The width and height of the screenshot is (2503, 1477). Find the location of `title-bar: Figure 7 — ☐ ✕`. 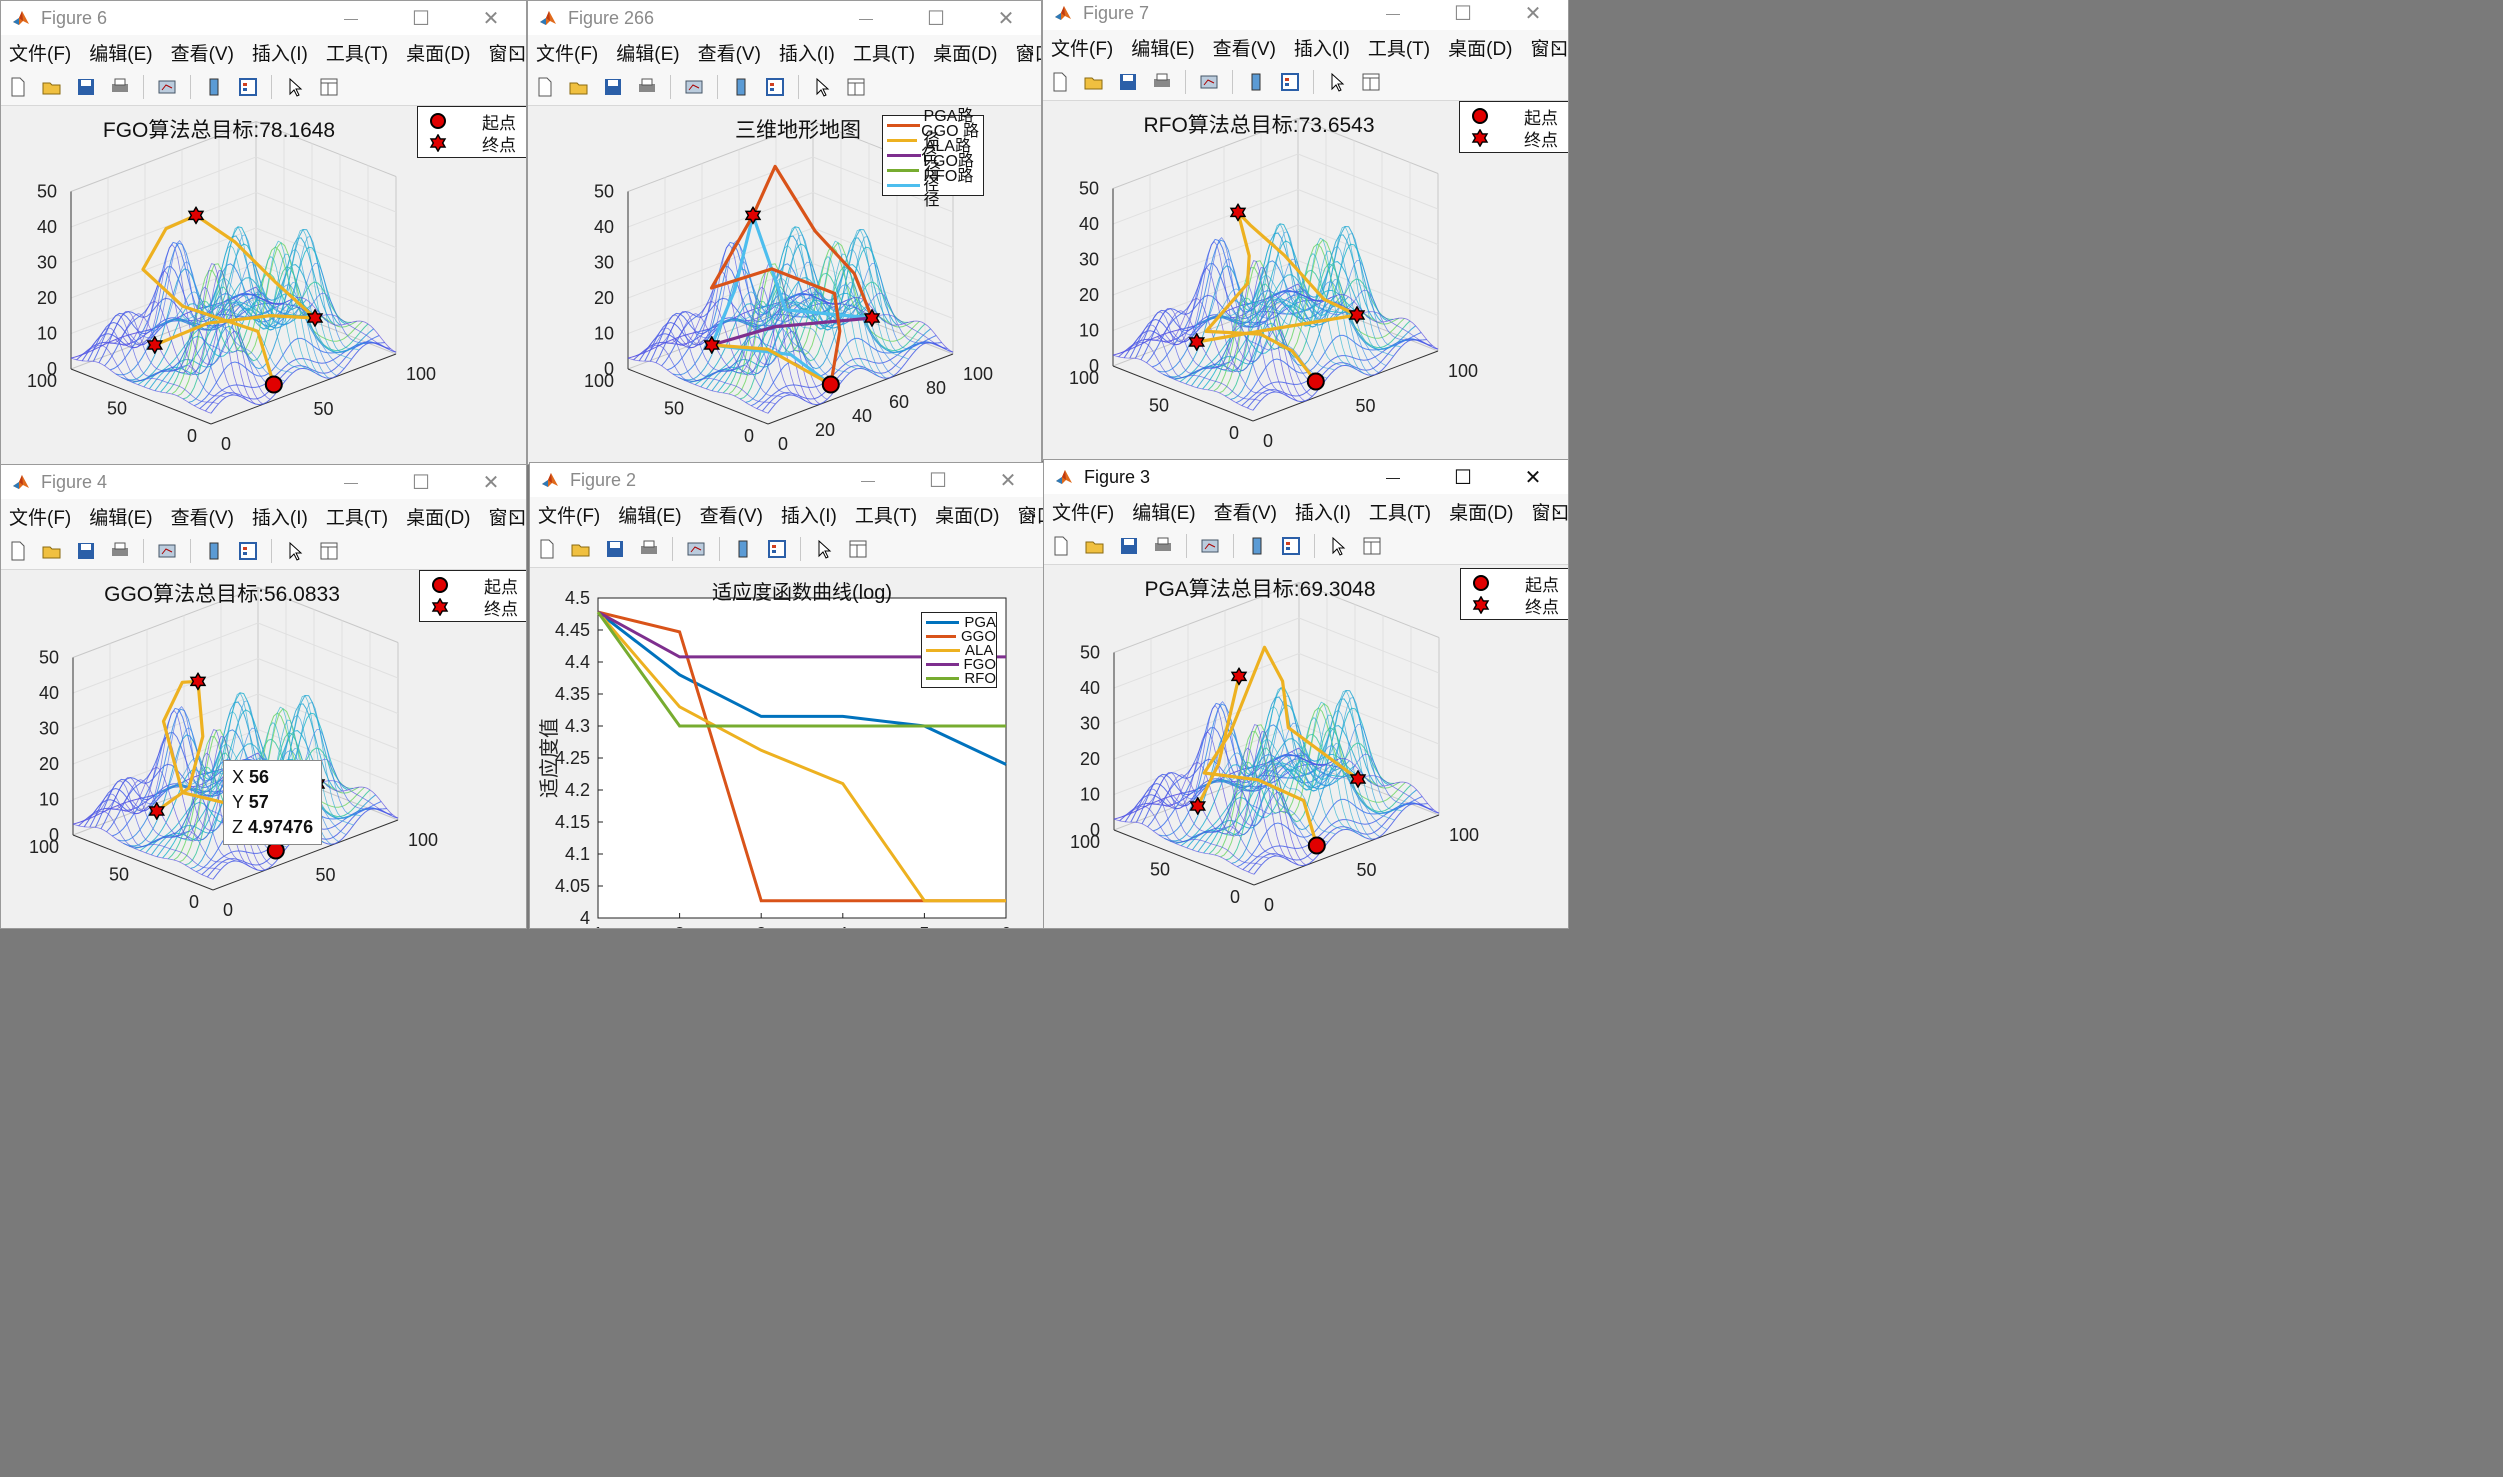

title-bar: Figure 7 — ☐ ✕ is located at coordinates (1305, 15).